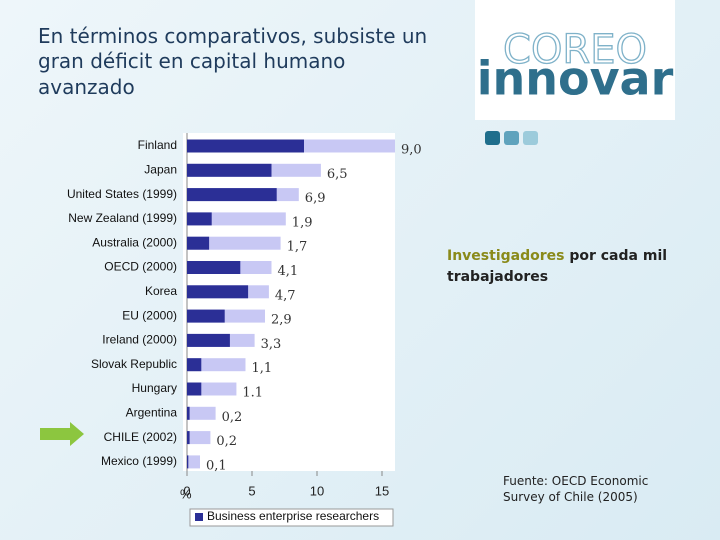  I want to click on y-tick-label: Slovak Republic, so click(134, 364).